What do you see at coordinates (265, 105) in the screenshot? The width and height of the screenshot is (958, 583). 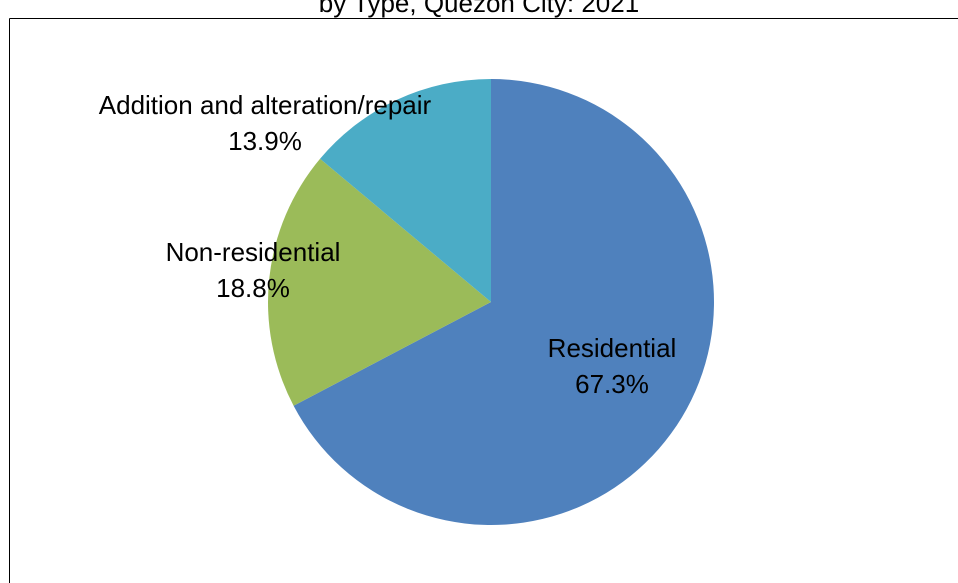 I see `slice-category-label: Addition and alteration/repair` at bounding box center [265, 105].